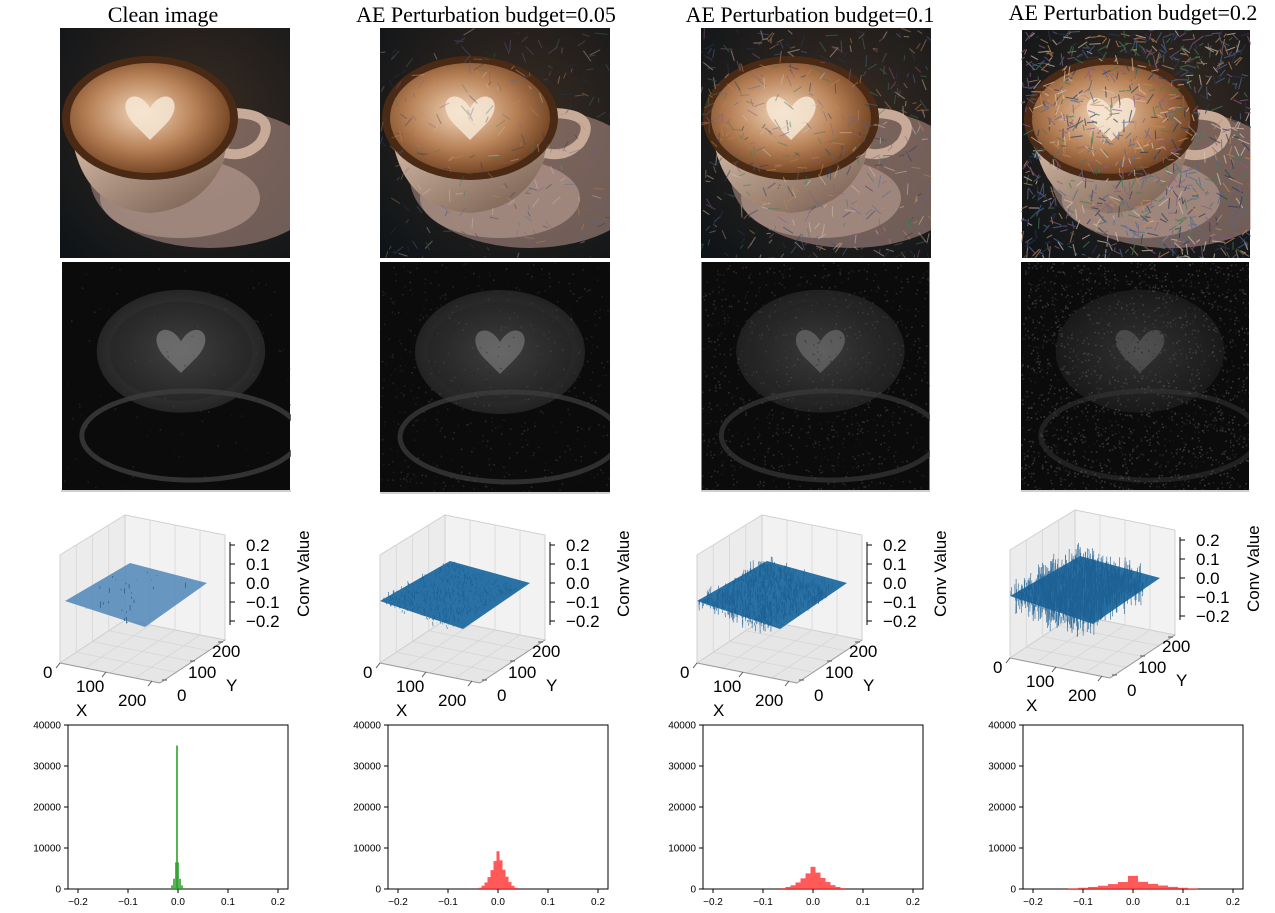 The height and width of the screenshot is (913, 1275). I want to click on adversarial-noise-texture, so click(1136, 144).